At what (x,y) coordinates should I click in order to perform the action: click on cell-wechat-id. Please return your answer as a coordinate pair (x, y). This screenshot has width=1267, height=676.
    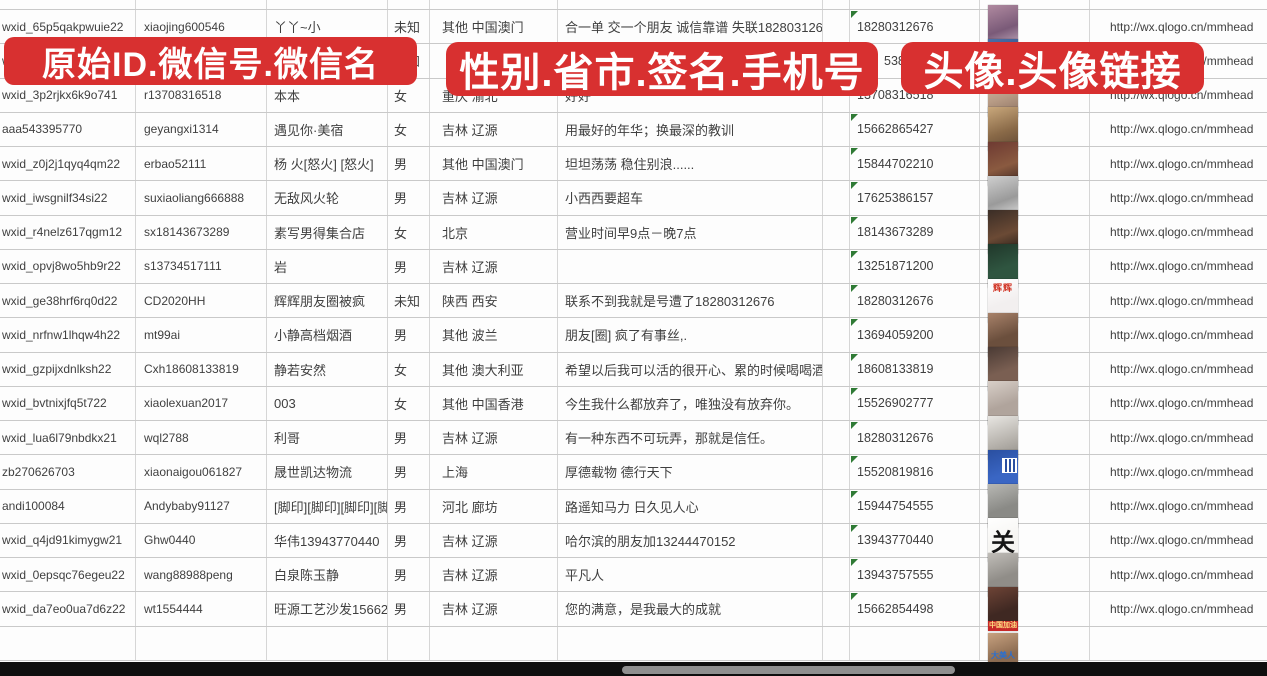
    Looking at the image, I should click on (201, 4).